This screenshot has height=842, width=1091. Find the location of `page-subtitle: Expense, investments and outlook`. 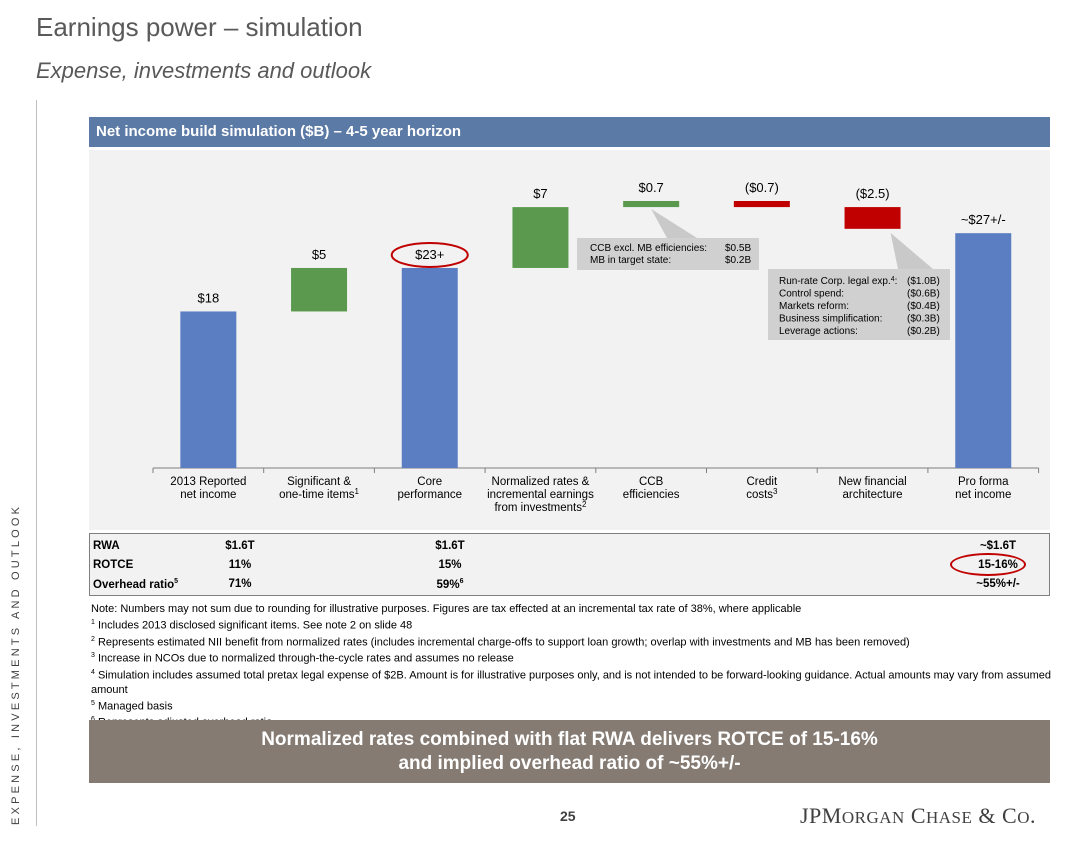

page-subtitle: Expense, investments and outlook is located at coordinates (204, 70).